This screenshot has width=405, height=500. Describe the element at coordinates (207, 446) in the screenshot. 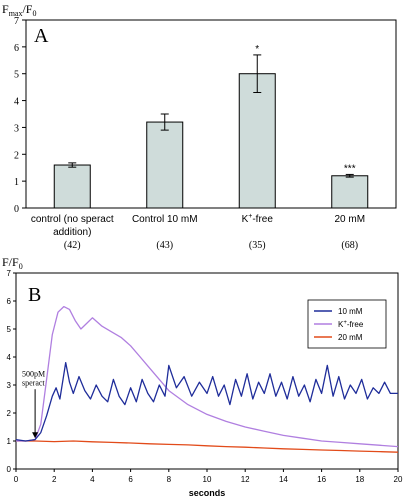

I see `series-line-20-mm` at that location.